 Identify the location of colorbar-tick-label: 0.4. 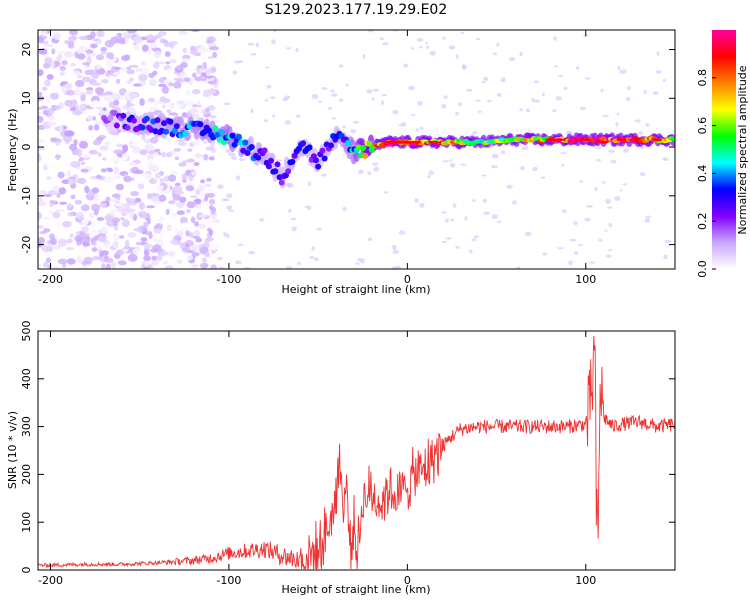
(702, 174).